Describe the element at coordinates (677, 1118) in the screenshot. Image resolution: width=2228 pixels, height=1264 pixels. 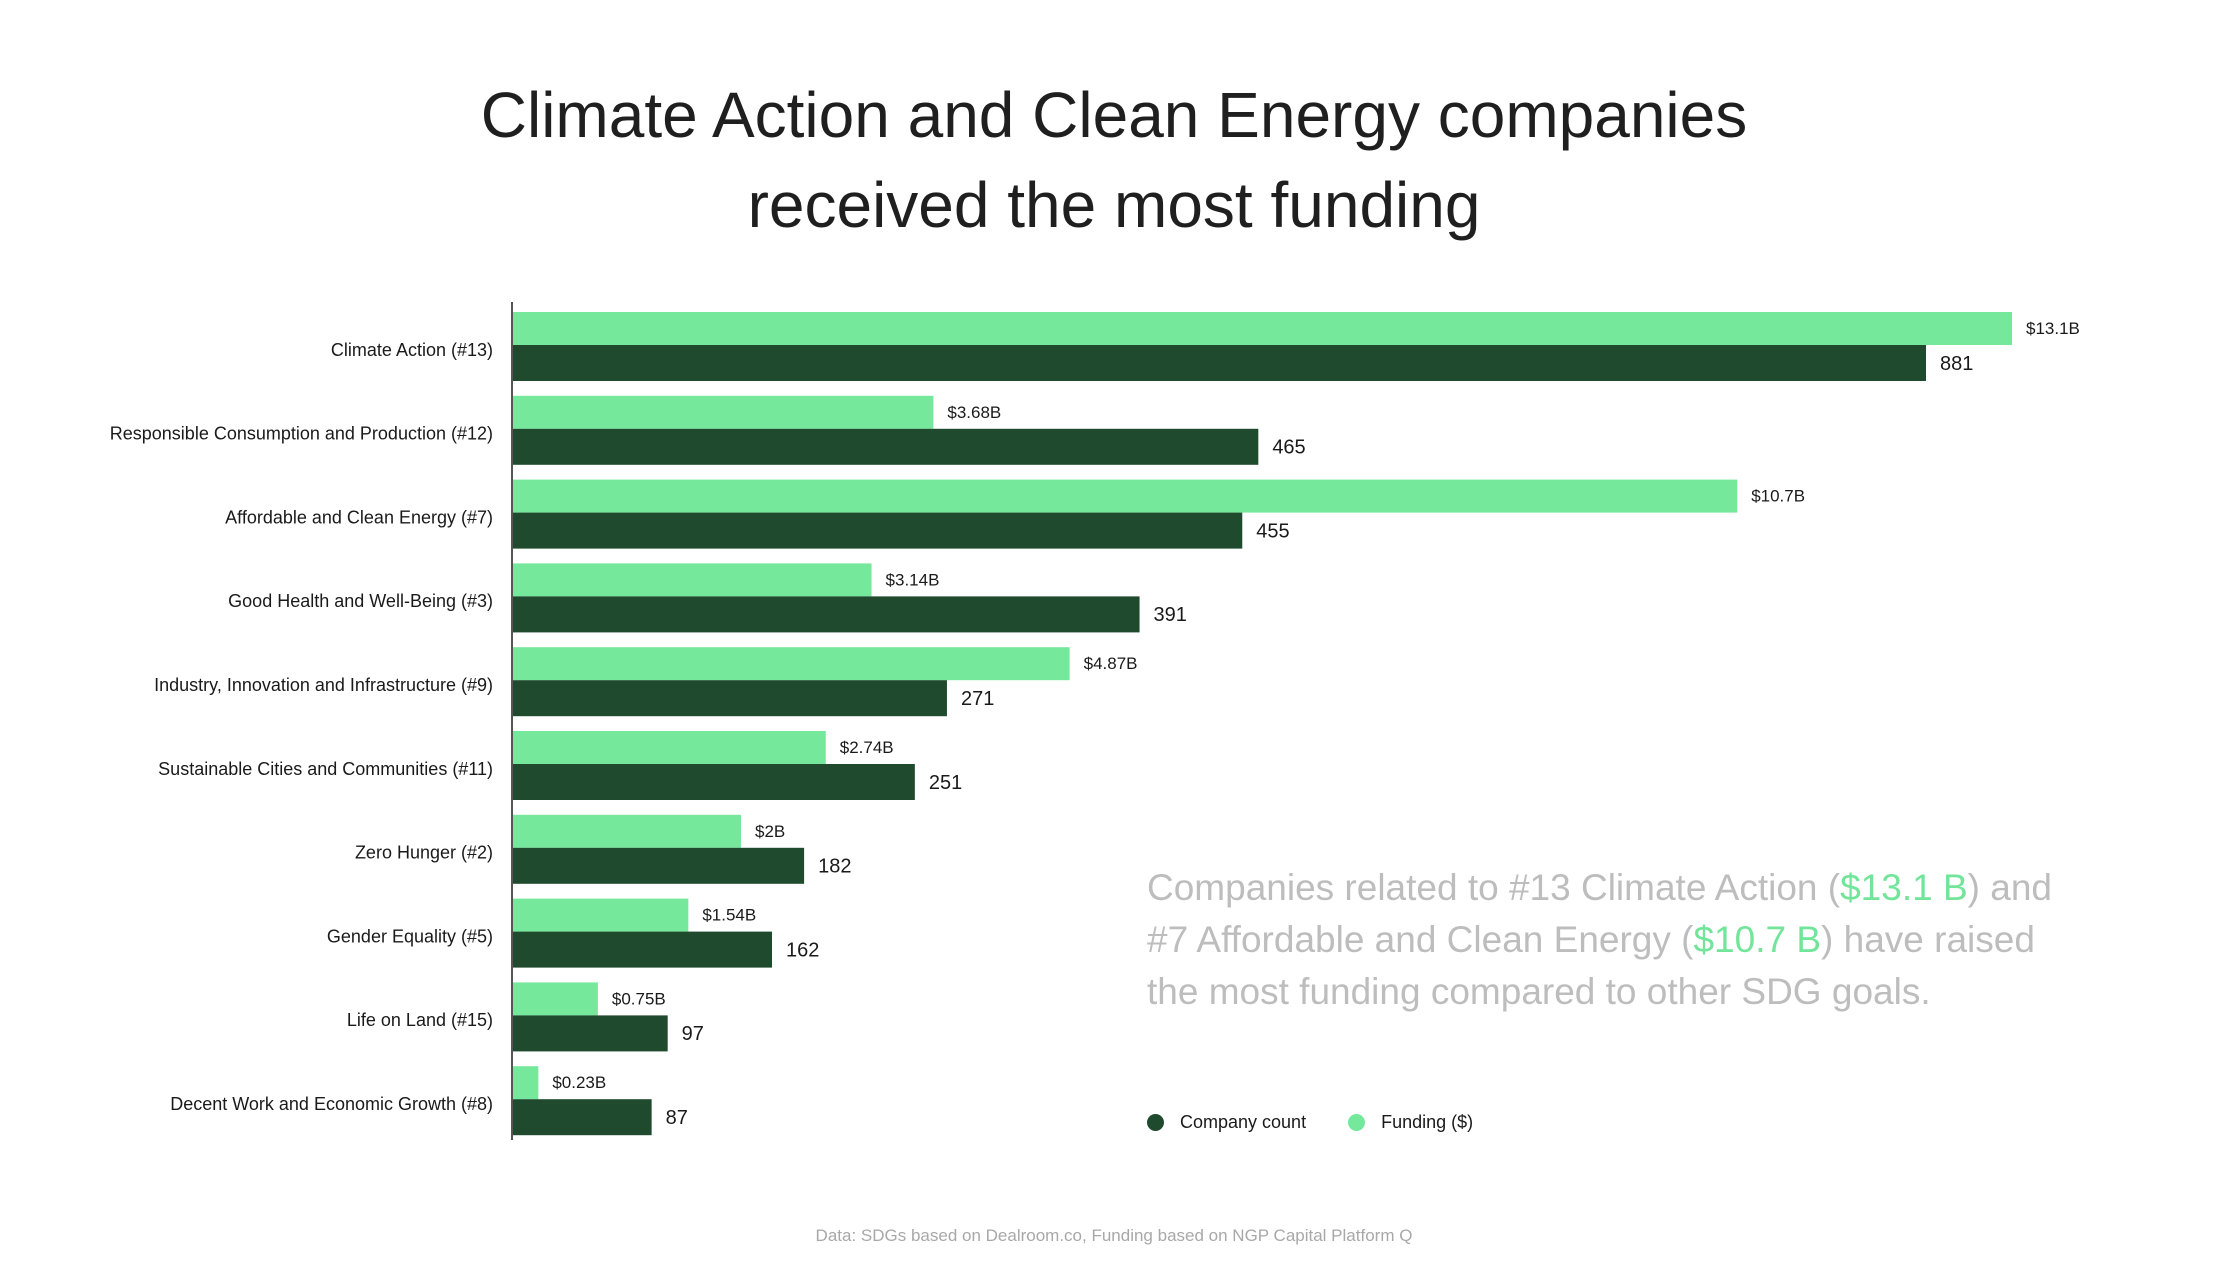
I see `company-count-value-label: 87` at that location.